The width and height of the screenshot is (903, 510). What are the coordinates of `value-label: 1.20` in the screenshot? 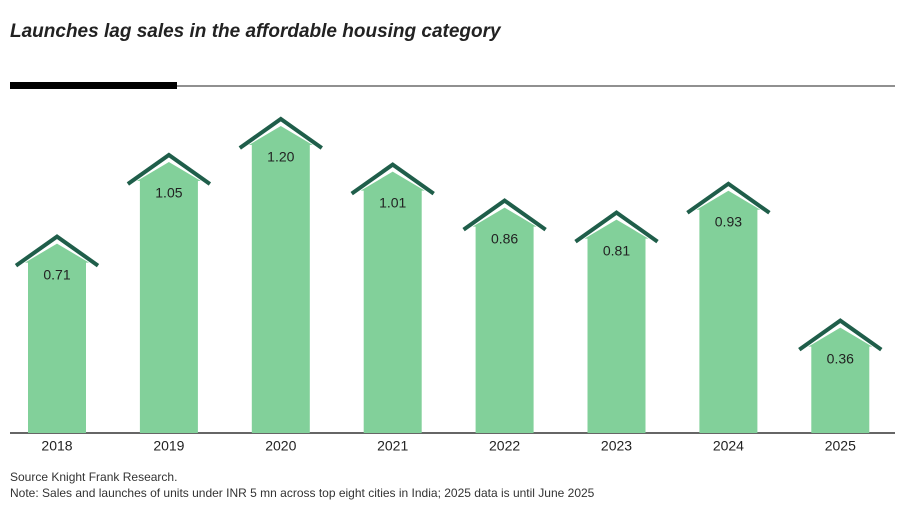 It's located at (280, 157).